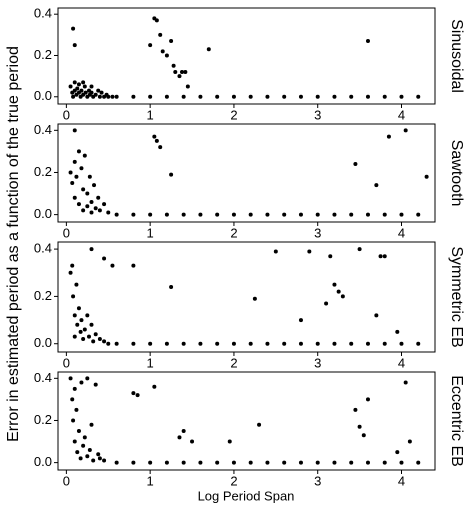  What do you see at coordinates (66, 362) in the screenshot?
I see `x-tick-label: 0` at bounding box center [66, 362].